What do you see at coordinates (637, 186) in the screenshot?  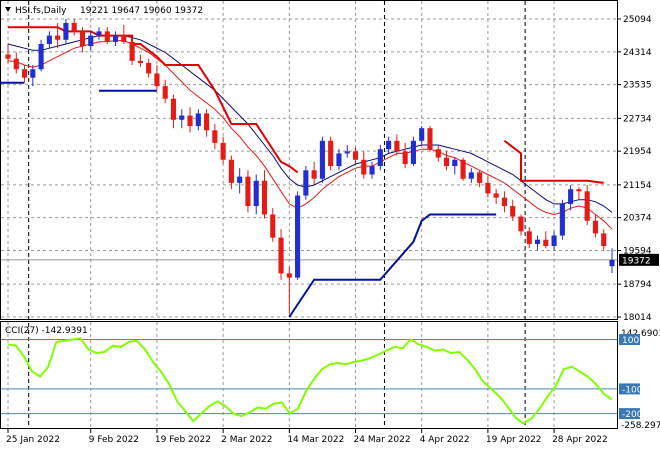 I see `price-tick-label: 21154` at bounding box center [637, 186].